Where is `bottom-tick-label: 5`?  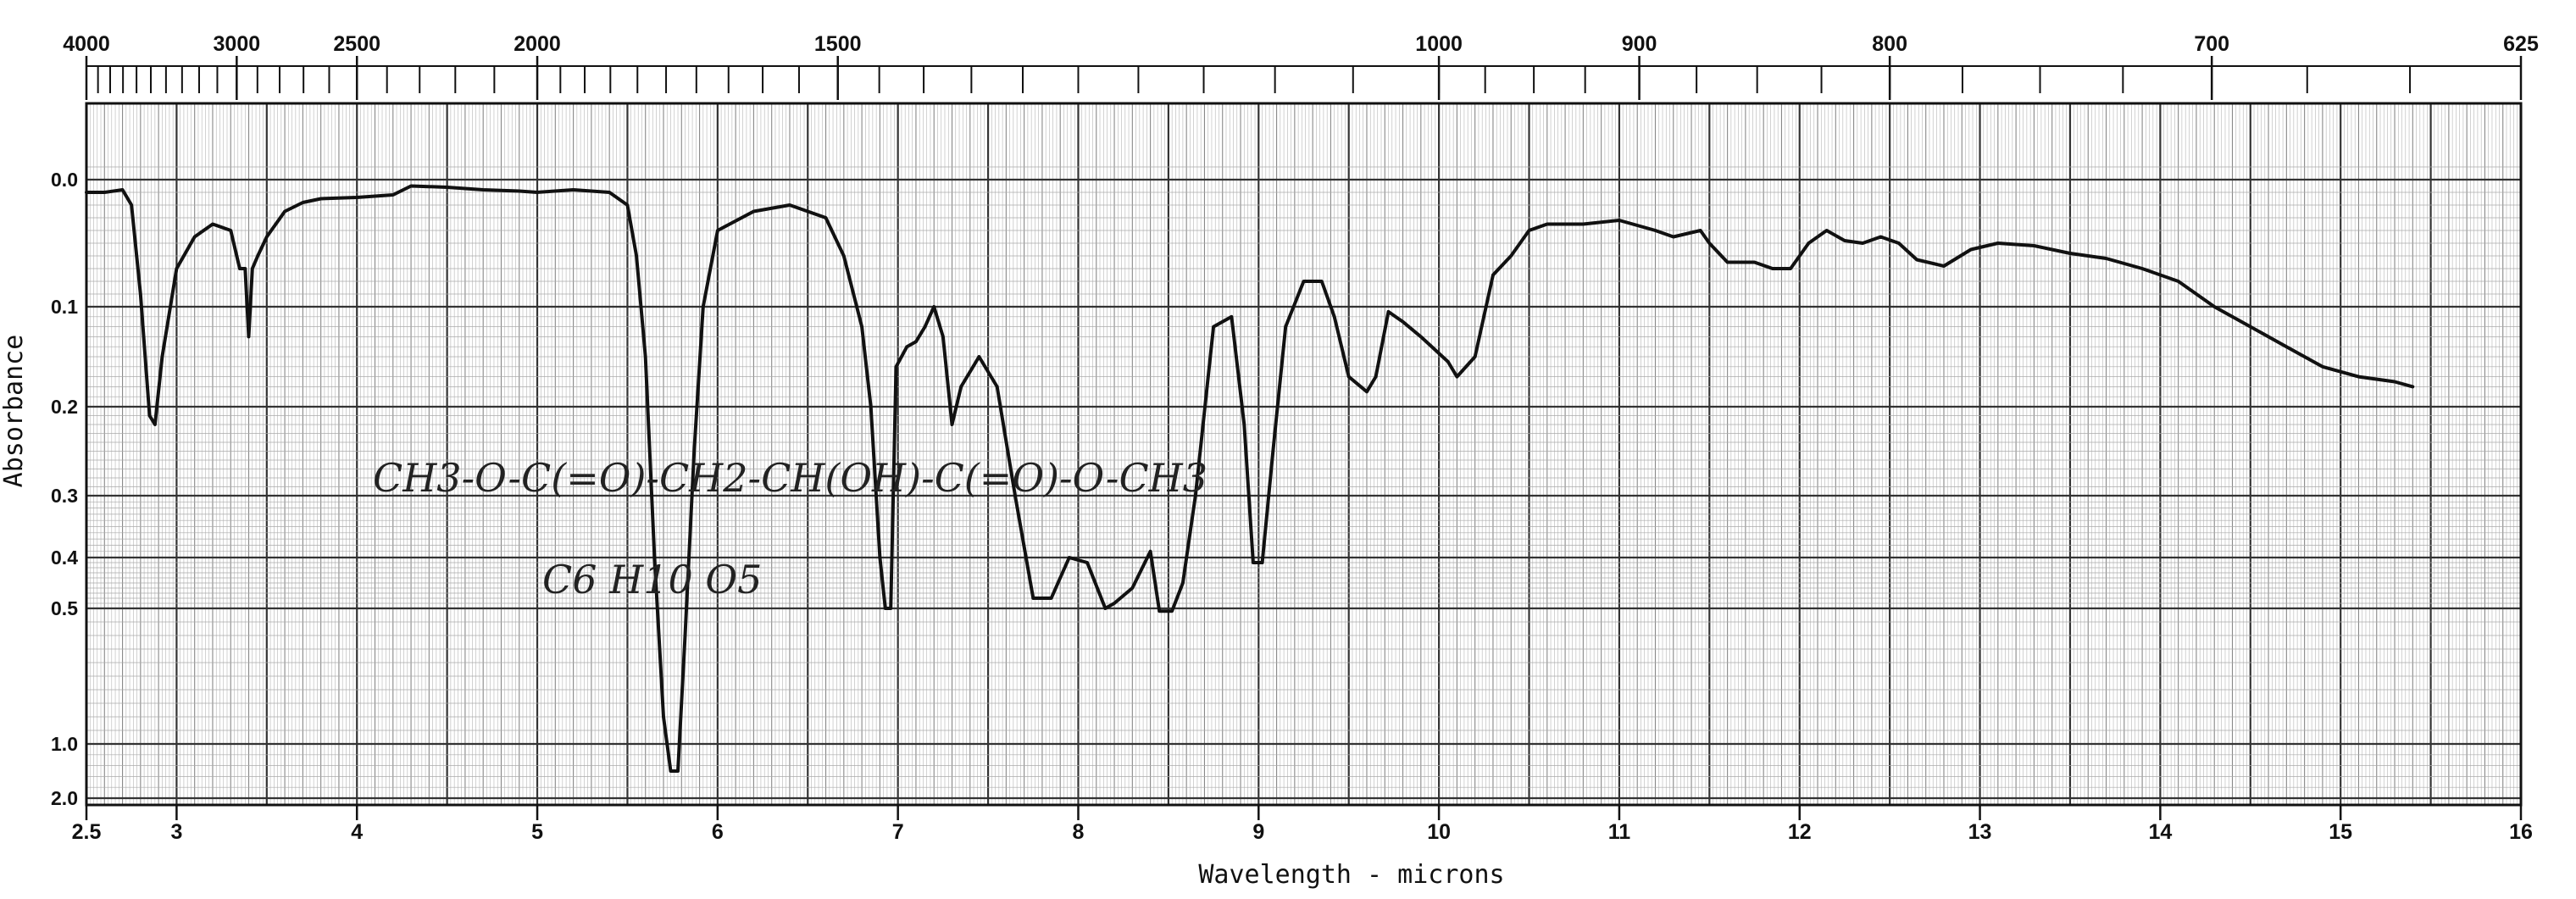
bottom-tick-label: 5 is located at coordinates (537, 832).